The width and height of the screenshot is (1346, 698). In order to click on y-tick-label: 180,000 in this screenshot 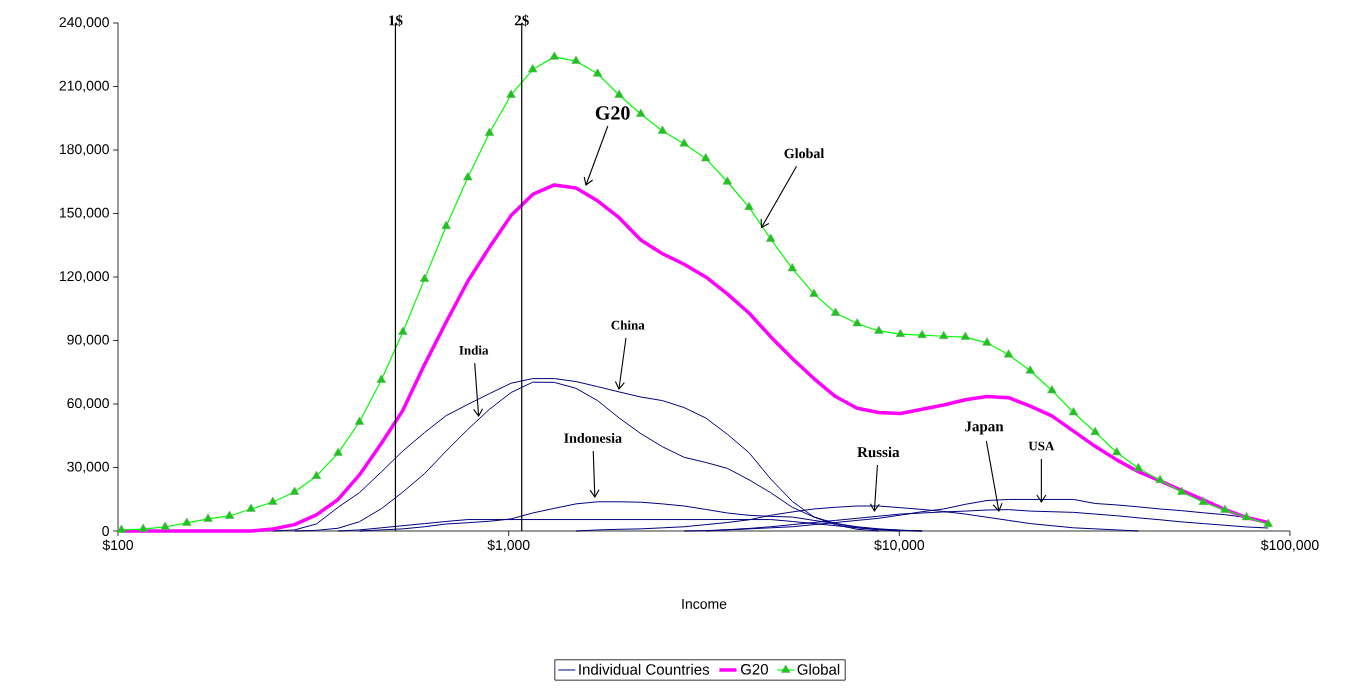, I will do `click(84, 150)`.